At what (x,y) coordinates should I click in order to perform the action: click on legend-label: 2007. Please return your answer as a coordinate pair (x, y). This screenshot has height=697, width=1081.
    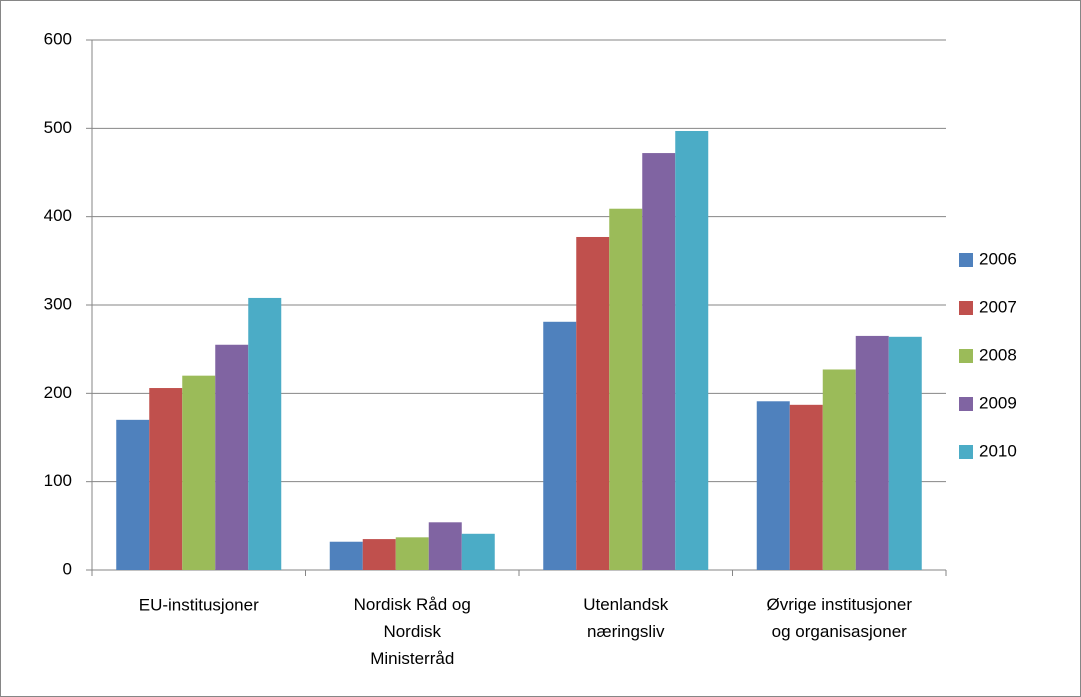
    Looking at the image, I should click on (998, 306).